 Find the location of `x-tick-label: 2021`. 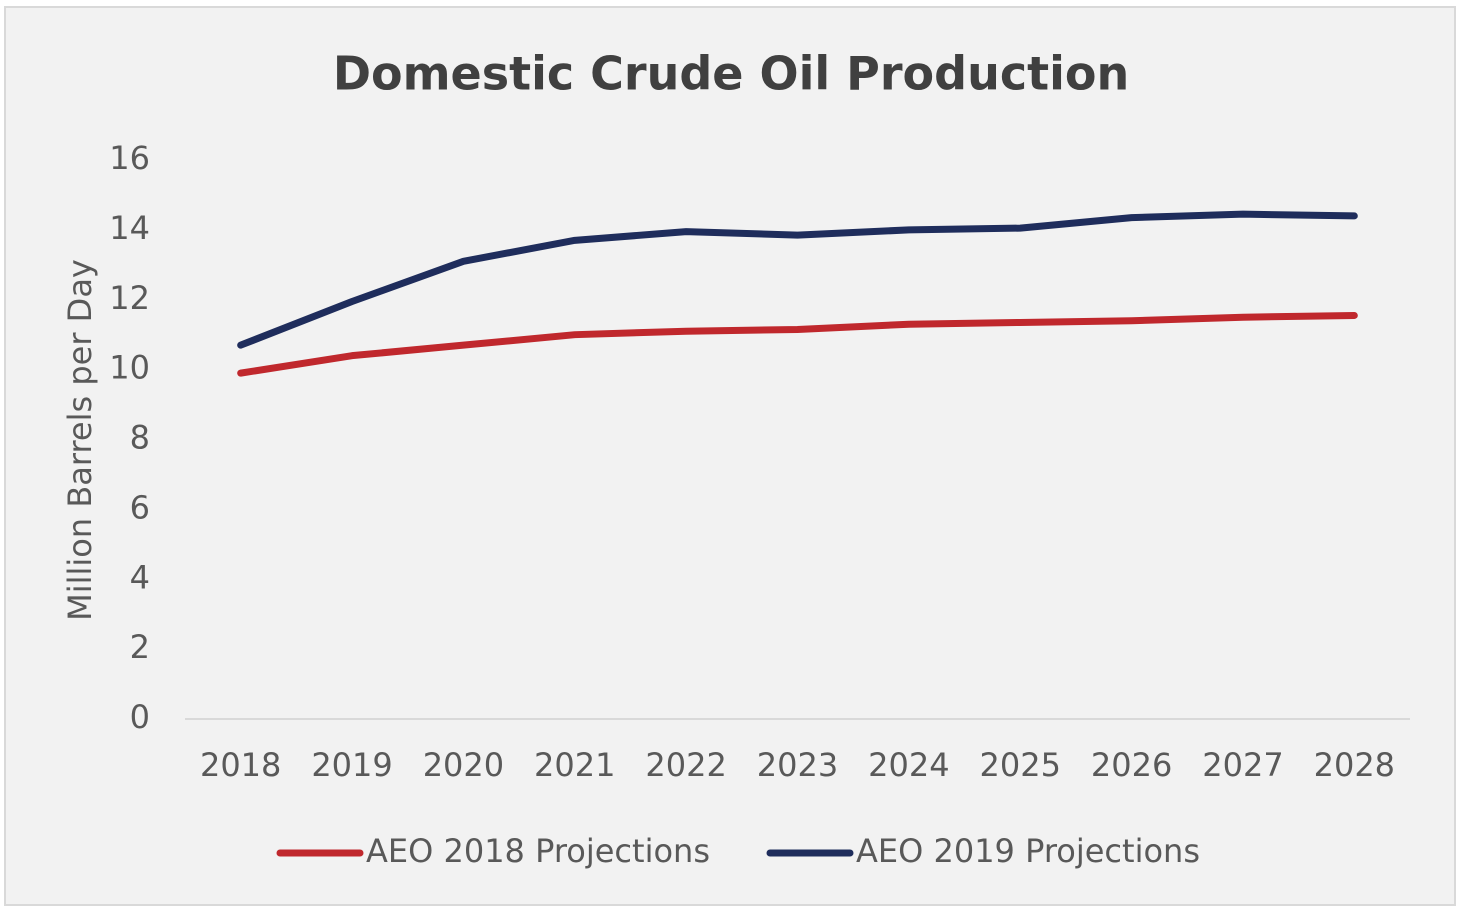

x-tick-label: 2021 is located at coordinates (574, 765).